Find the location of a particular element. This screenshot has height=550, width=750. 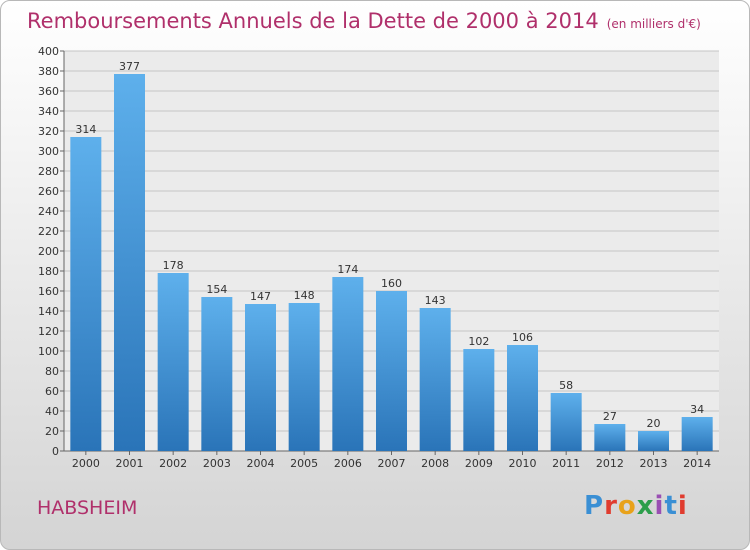

x-tick-label: 2002 is located at coordinates (173, 463).